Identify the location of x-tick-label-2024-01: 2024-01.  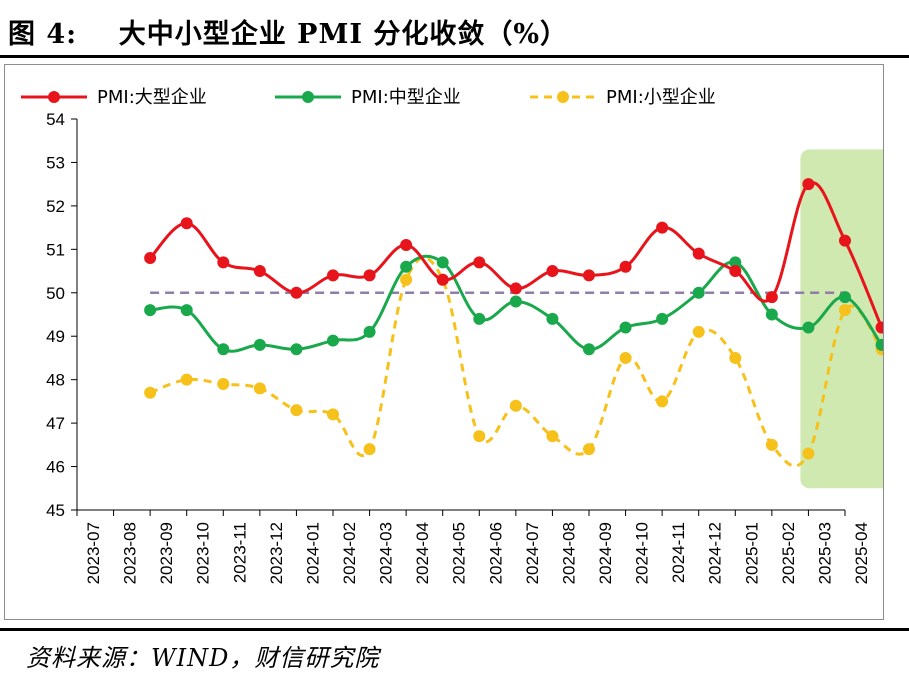
(312, 553).